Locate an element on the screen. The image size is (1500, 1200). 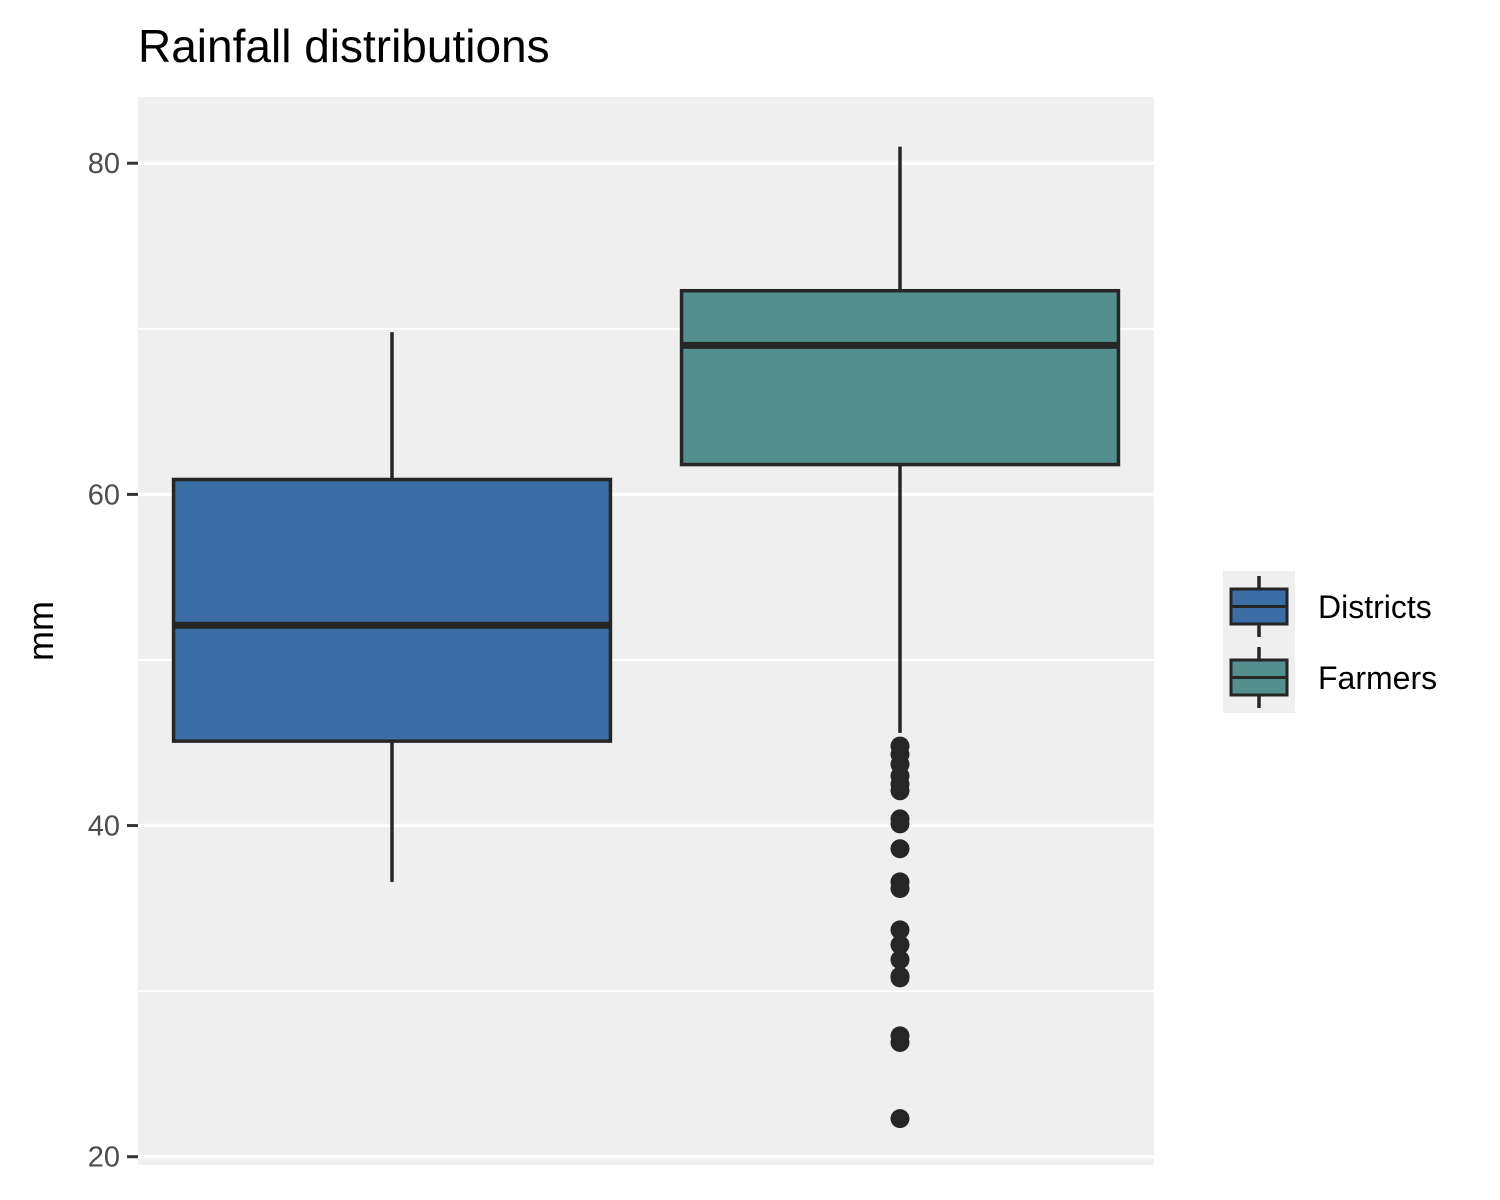
chart-title: Rainfall distributions is located at coordinates (344, 46).